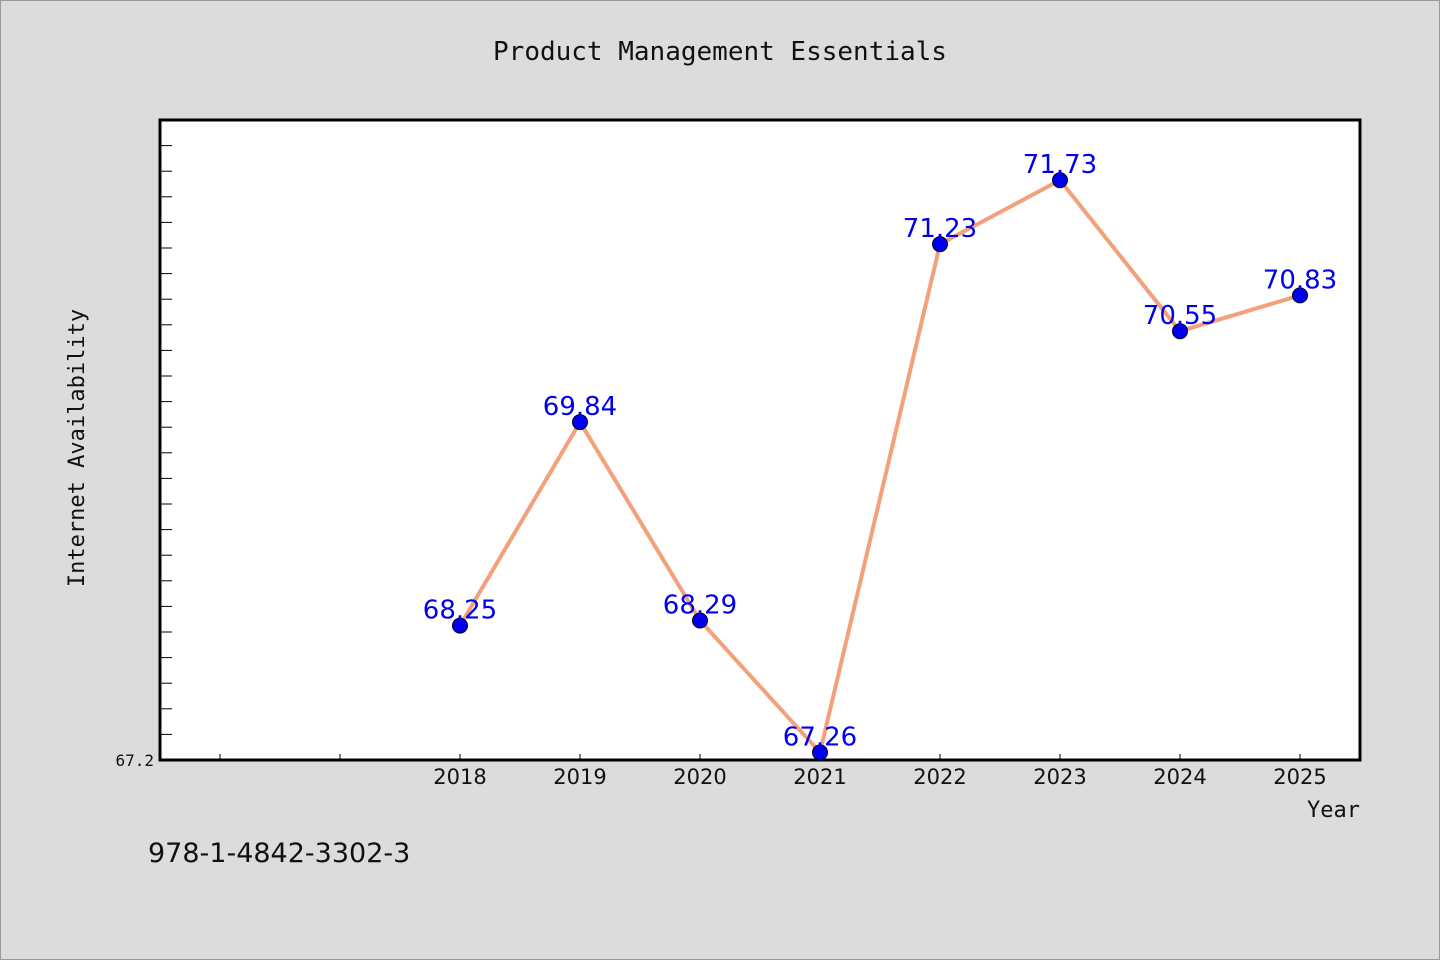  Describe the element at coordinates (940, 229) in the screenshot. I see `data-label: 71.23` at that location.